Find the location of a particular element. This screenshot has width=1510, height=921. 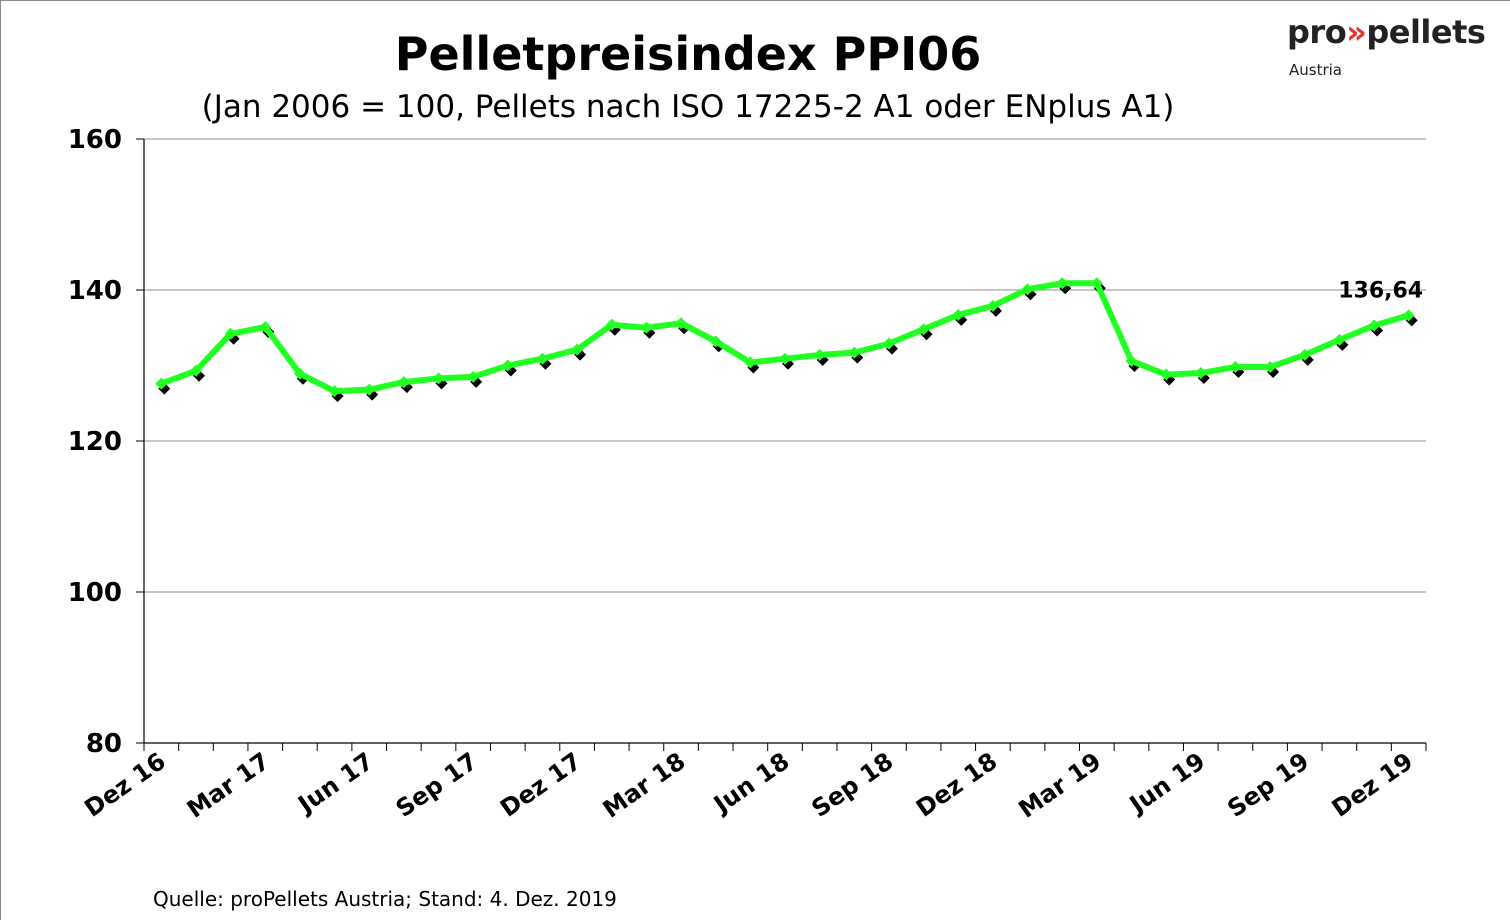

last-value-label: 136,64 is located at coordinates (1380, 290).